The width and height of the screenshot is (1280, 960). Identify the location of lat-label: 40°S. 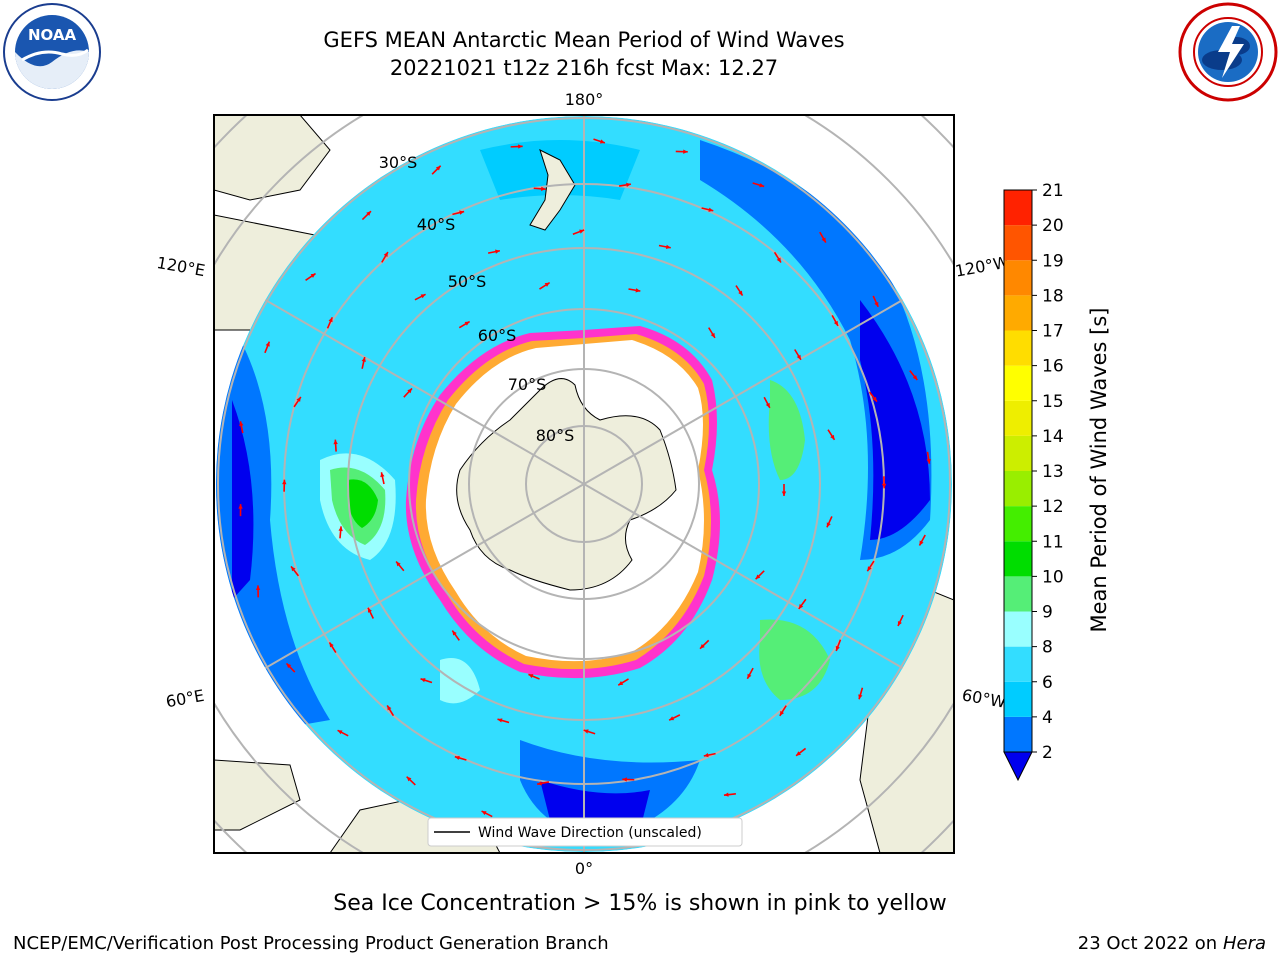
(436, 224).